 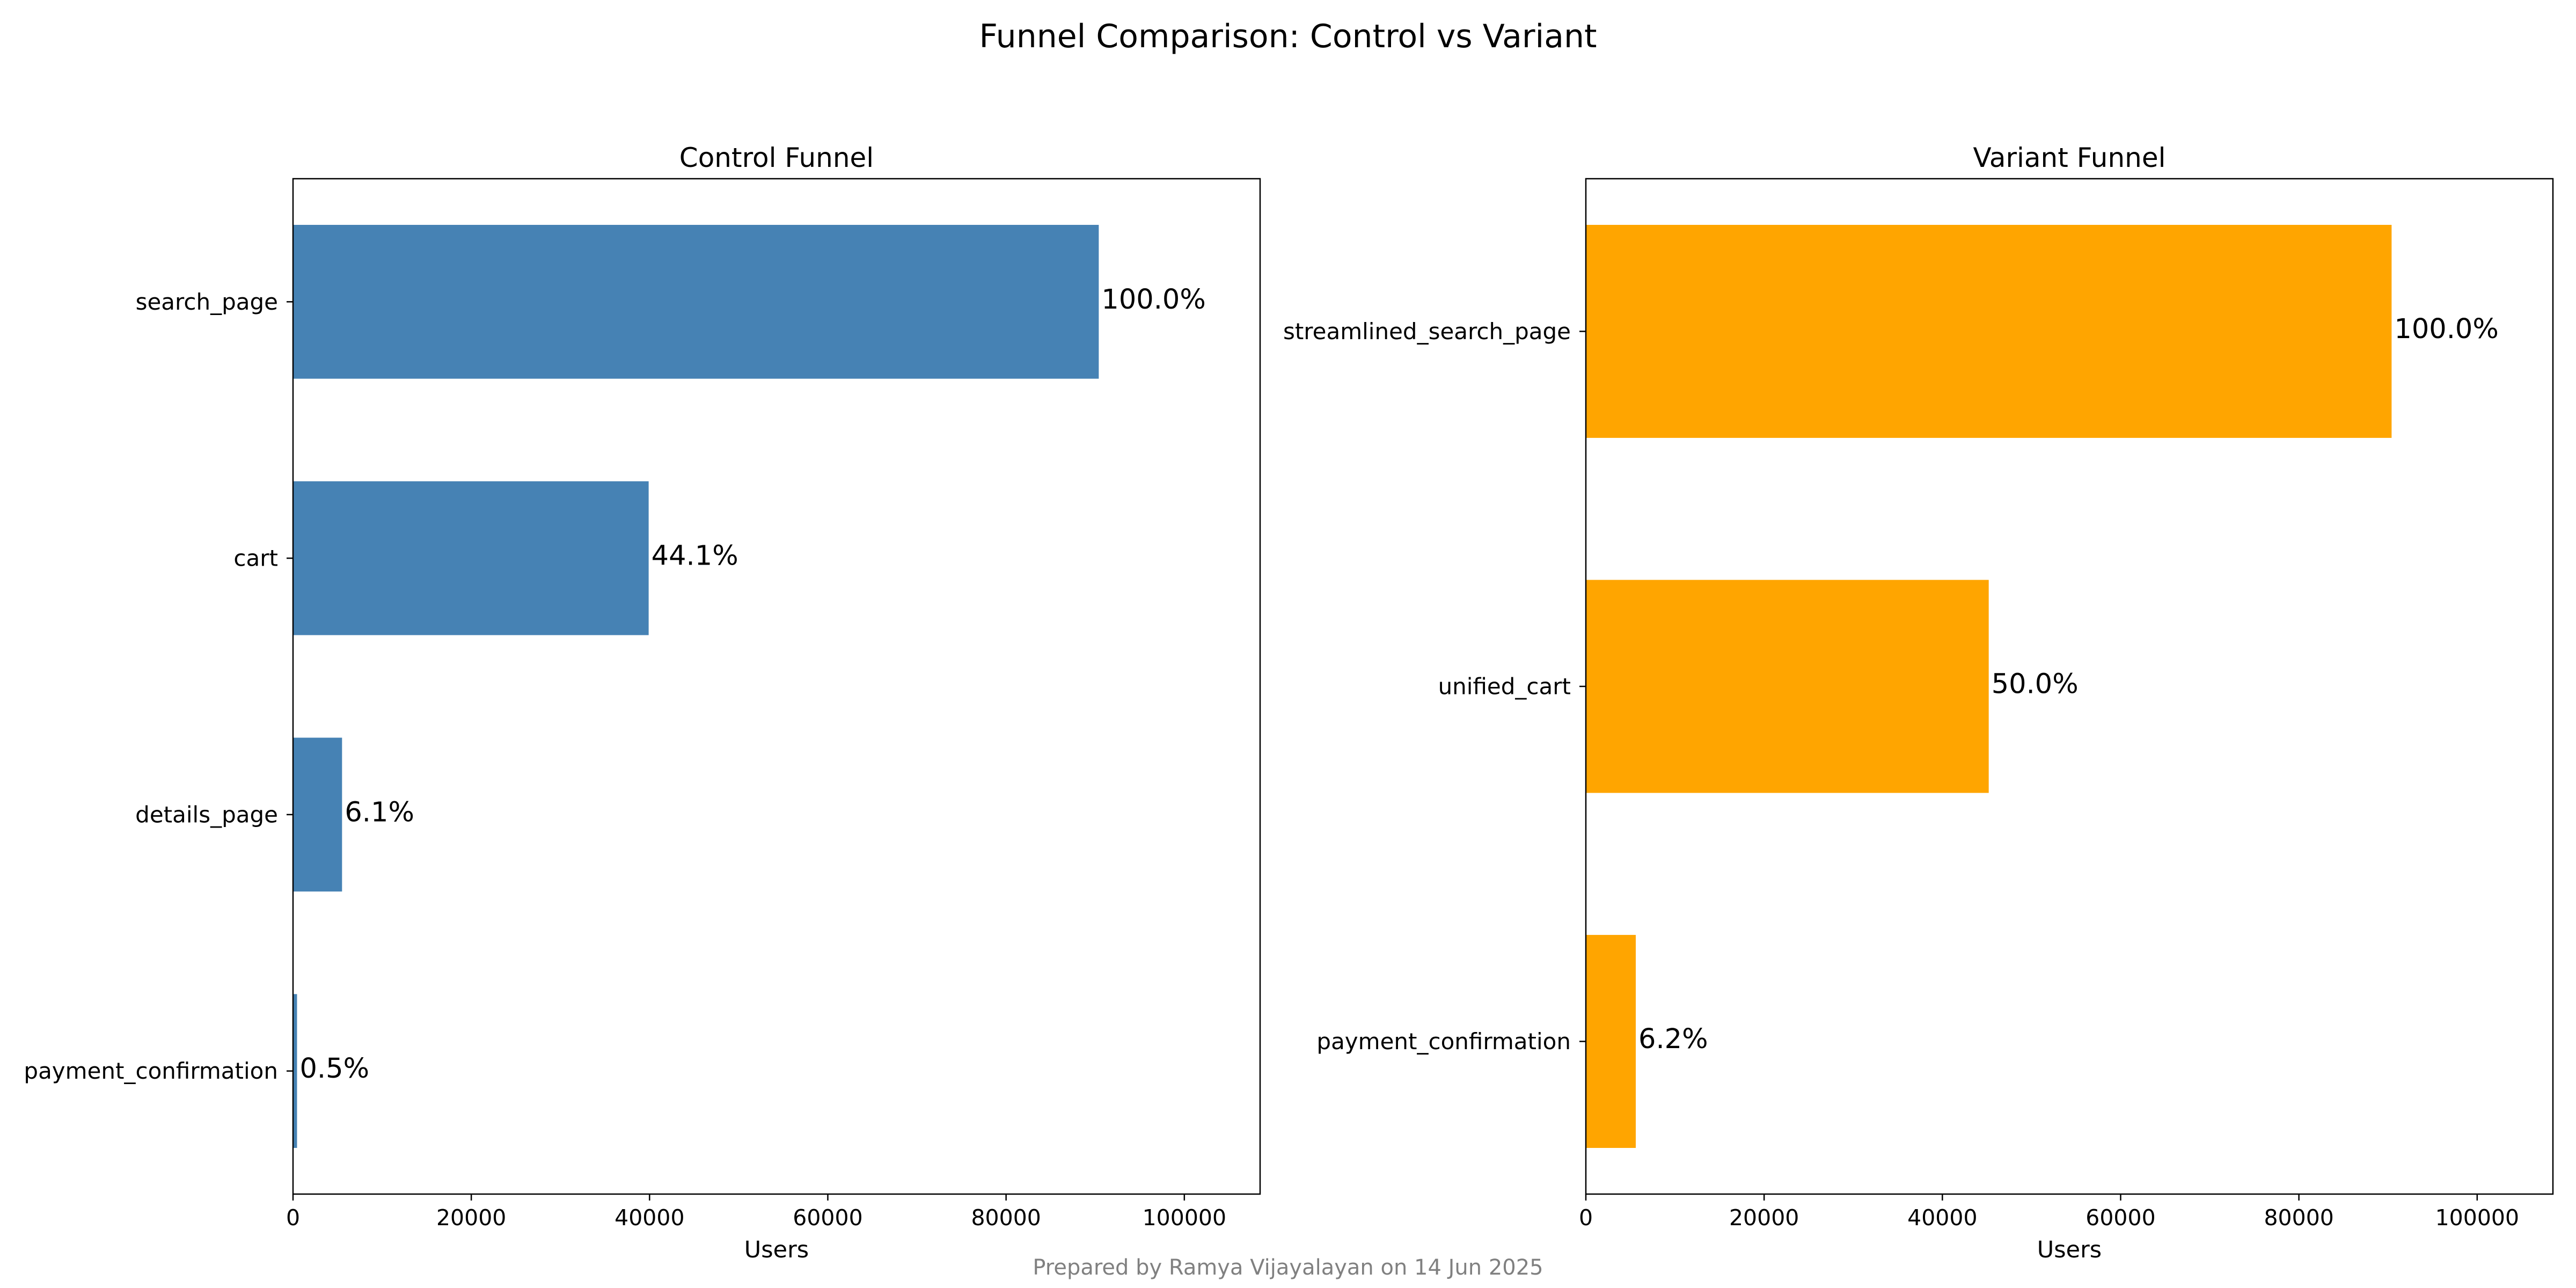 What do you see at coordinates (471, 558) in the screenshot?
I see `control-bar-cart` at bounding box center [471, 558].